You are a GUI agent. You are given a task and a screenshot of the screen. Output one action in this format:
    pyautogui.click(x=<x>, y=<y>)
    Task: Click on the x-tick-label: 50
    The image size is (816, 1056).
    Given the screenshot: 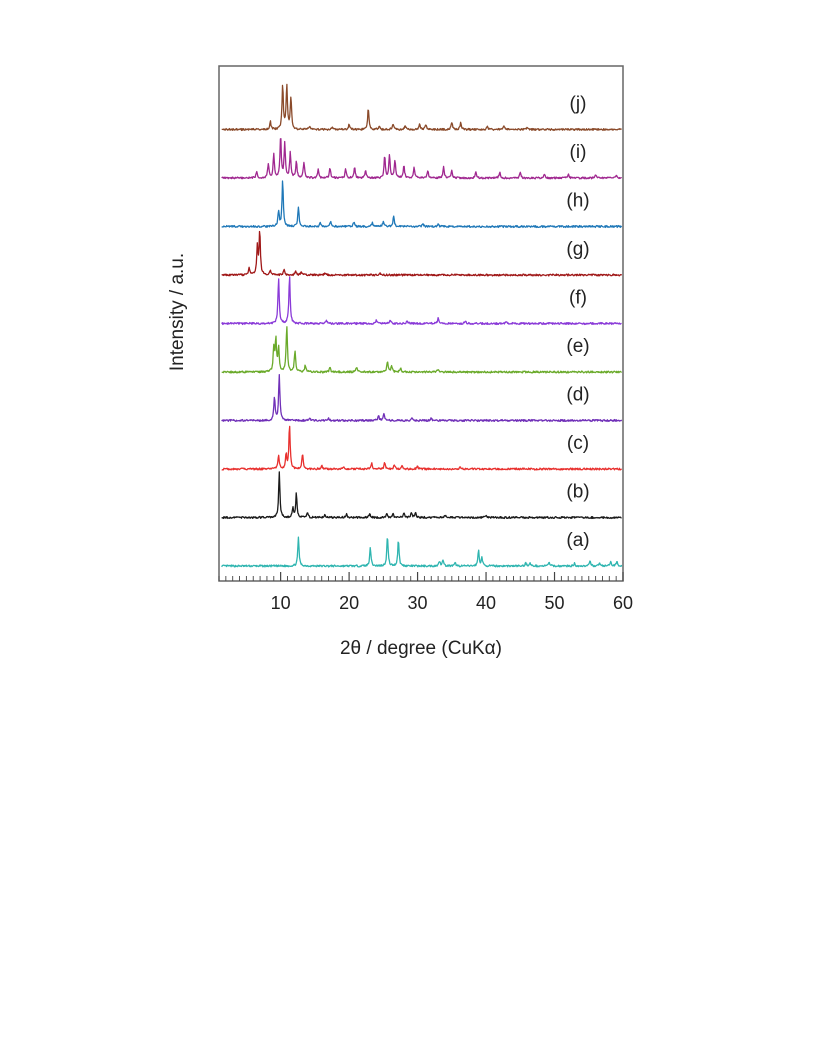 What is the action you would take?
    pyautogui.click(x=555, y=603)
    